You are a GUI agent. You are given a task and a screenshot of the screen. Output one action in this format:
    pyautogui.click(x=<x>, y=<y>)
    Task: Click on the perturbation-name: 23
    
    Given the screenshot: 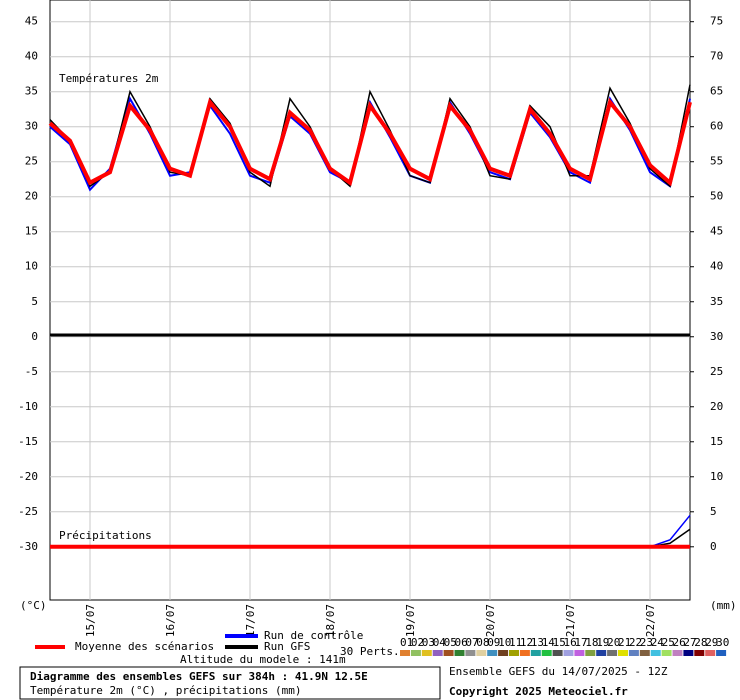 What is the action you would take?
    pyautogui.click(x=646, y=642)
    